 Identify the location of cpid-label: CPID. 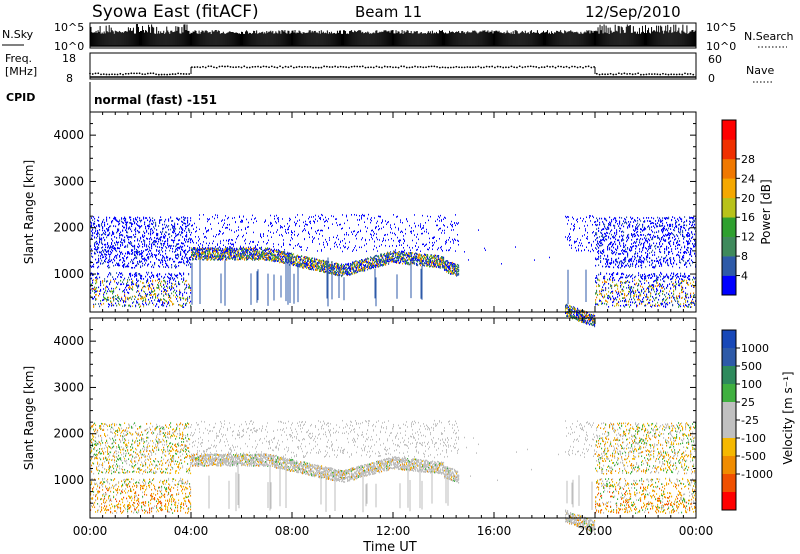
(20, 97).